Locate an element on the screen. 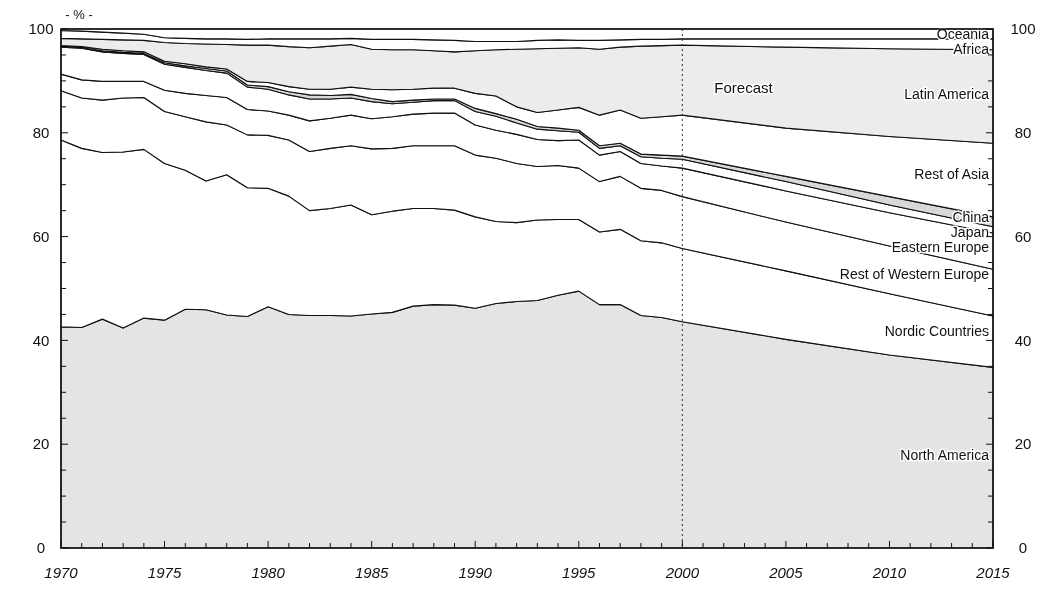 The height and width of the screenshot is (604, 1061). y-tick-label: 0 is located at coordinates (41, 548).